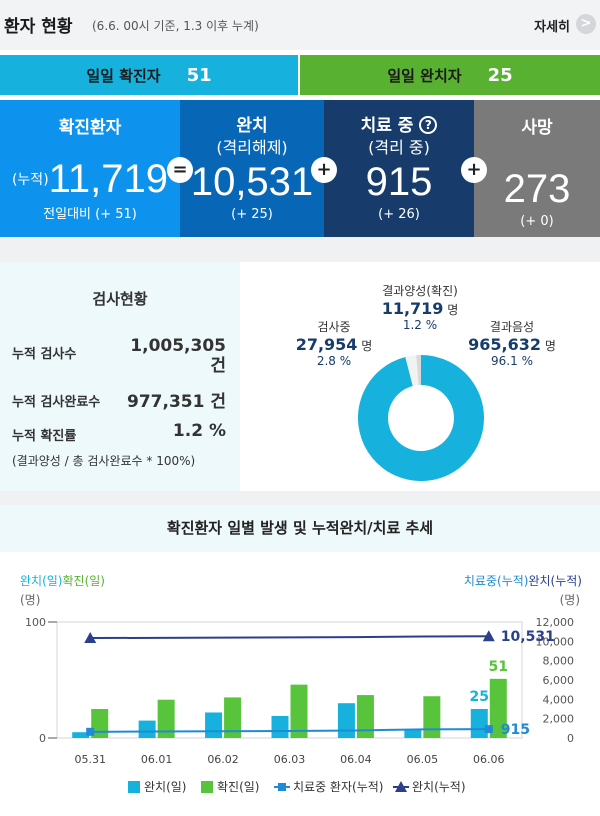 The height and width of the screenshot is (816, 600). What do you see at coordinates (523, 580) in the screenshot?
I see `right-axis-title: 치료중(누적)완치(누적)` at bounding box center [523, 580].